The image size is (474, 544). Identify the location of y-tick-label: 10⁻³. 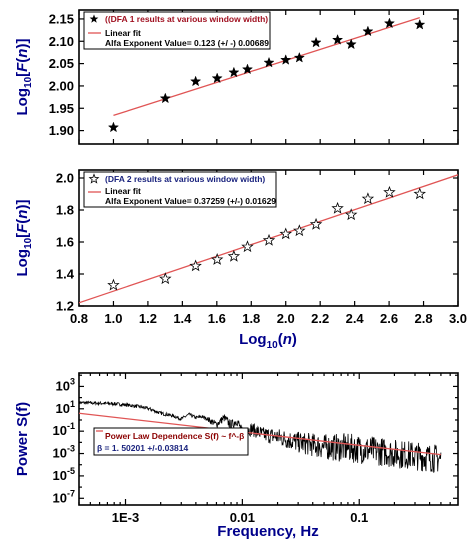
(64, 452).